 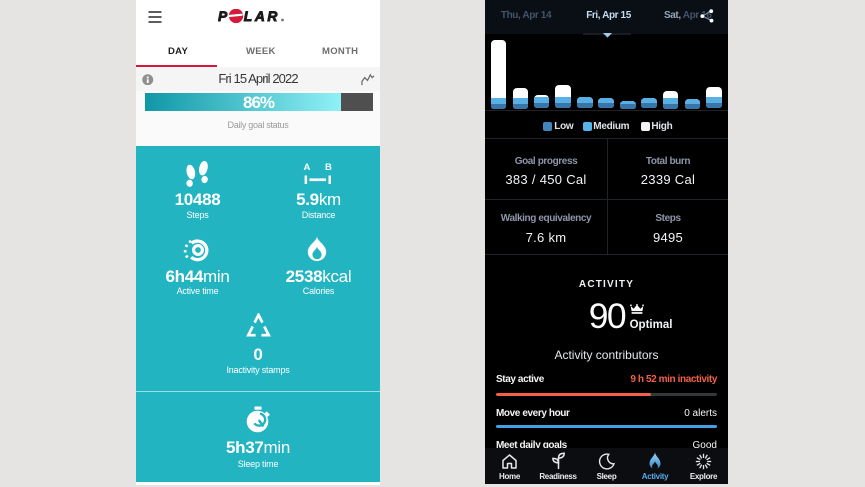 I want to click on svg-text: A, so click(x=307, y=167).